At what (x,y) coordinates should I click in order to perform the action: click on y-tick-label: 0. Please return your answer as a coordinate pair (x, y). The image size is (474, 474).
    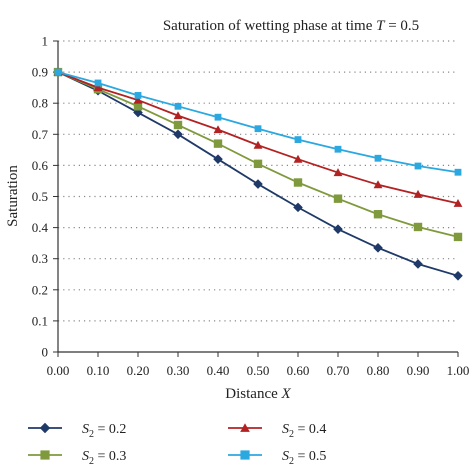
    Looking at the image, I should click on (45, 352).